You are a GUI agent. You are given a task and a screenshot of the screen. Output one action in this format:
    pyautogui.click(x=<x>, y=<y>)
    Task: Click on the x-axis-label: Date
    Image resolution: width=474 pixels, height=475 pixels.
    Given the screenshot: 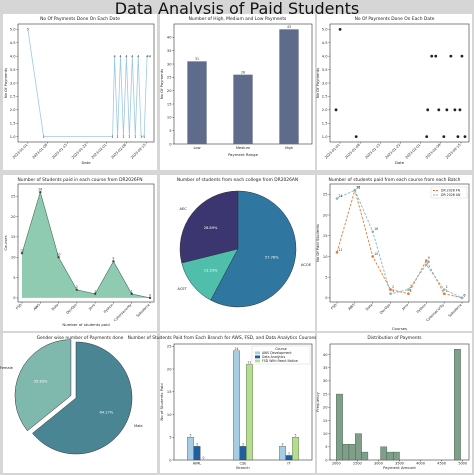 What is the action you would take?
    pyautogui.click(x=400, y=162)
    